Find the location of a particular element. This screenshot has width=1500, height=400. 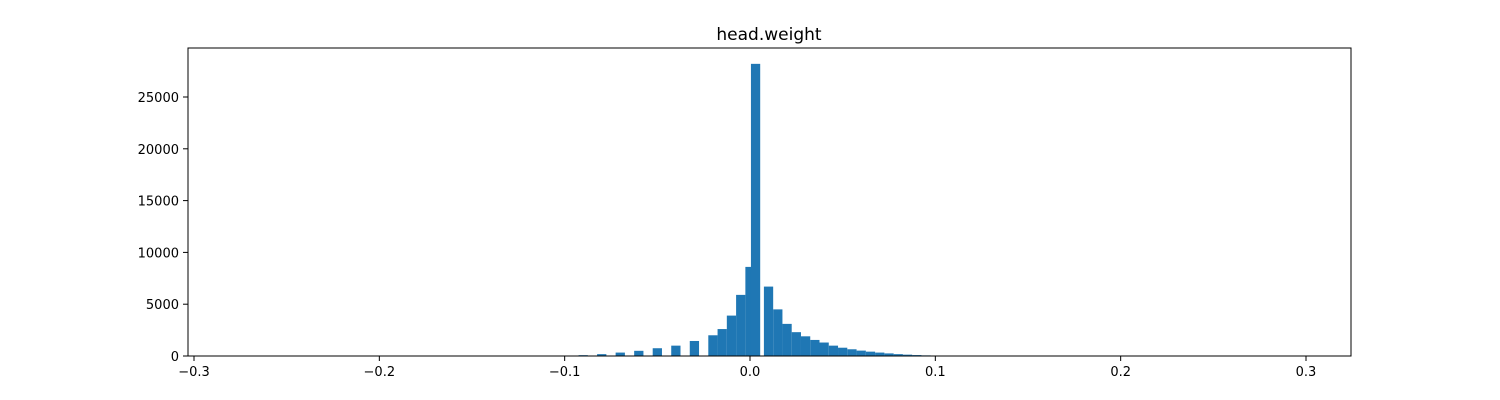

y-tick-label: 25000 is located at coordinates (158, 98).